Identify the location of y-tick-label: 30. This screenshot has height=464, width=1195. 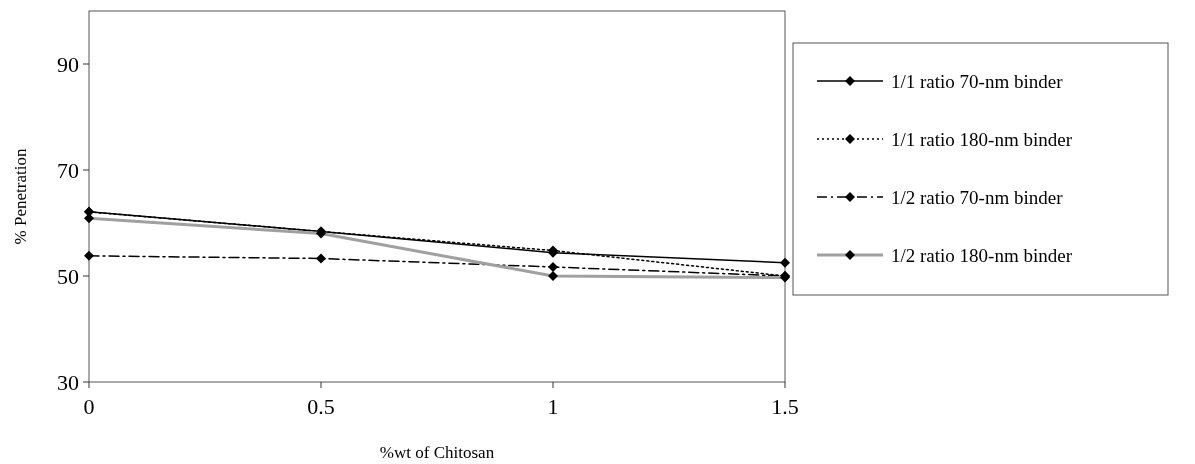
(68, 382).